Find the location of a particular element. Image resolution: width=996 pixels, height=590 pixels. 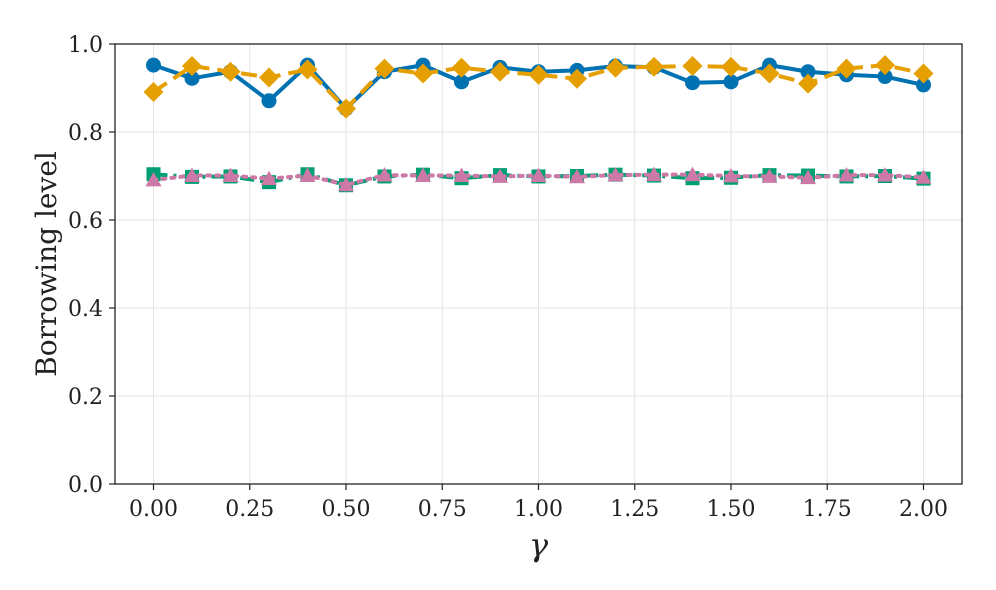

series-triangle is located at coordinates (538, 179).